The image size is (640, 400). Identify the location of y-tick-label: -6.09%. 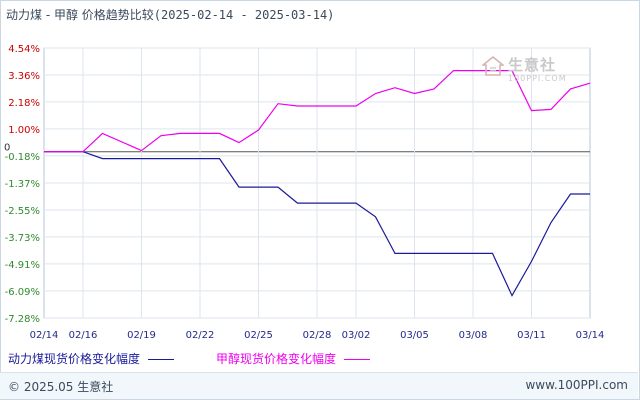
(22, 292).